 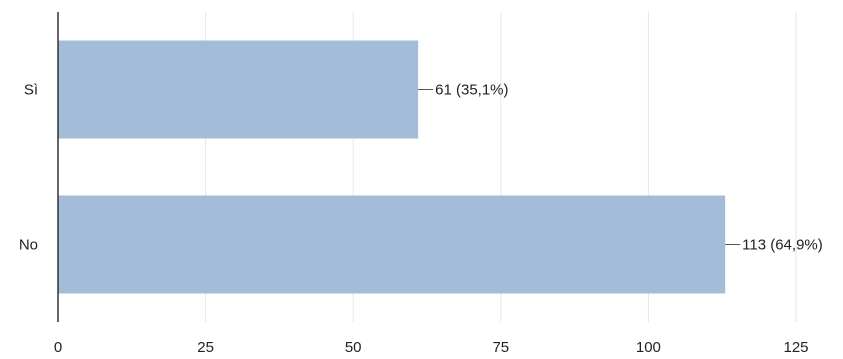 I want to click on x-tick-label-25: 25, so click(x=205, y=347).